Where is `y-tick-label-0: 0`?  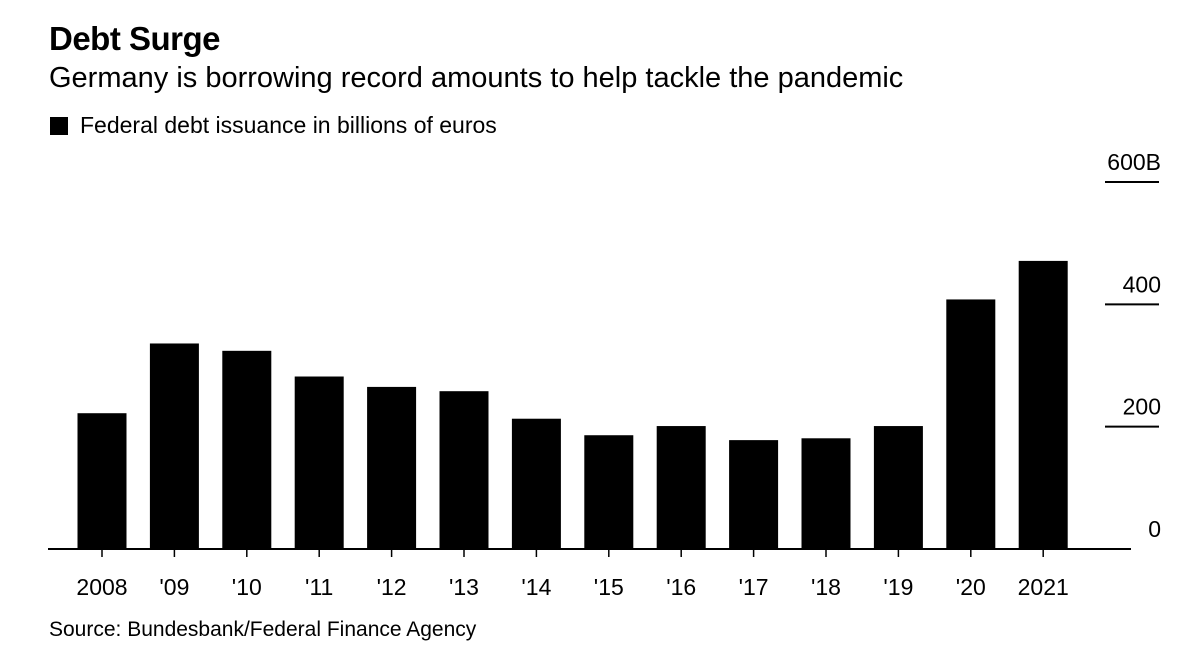 y-tick-label-0: 0 is located at coordinates (1154, 529).